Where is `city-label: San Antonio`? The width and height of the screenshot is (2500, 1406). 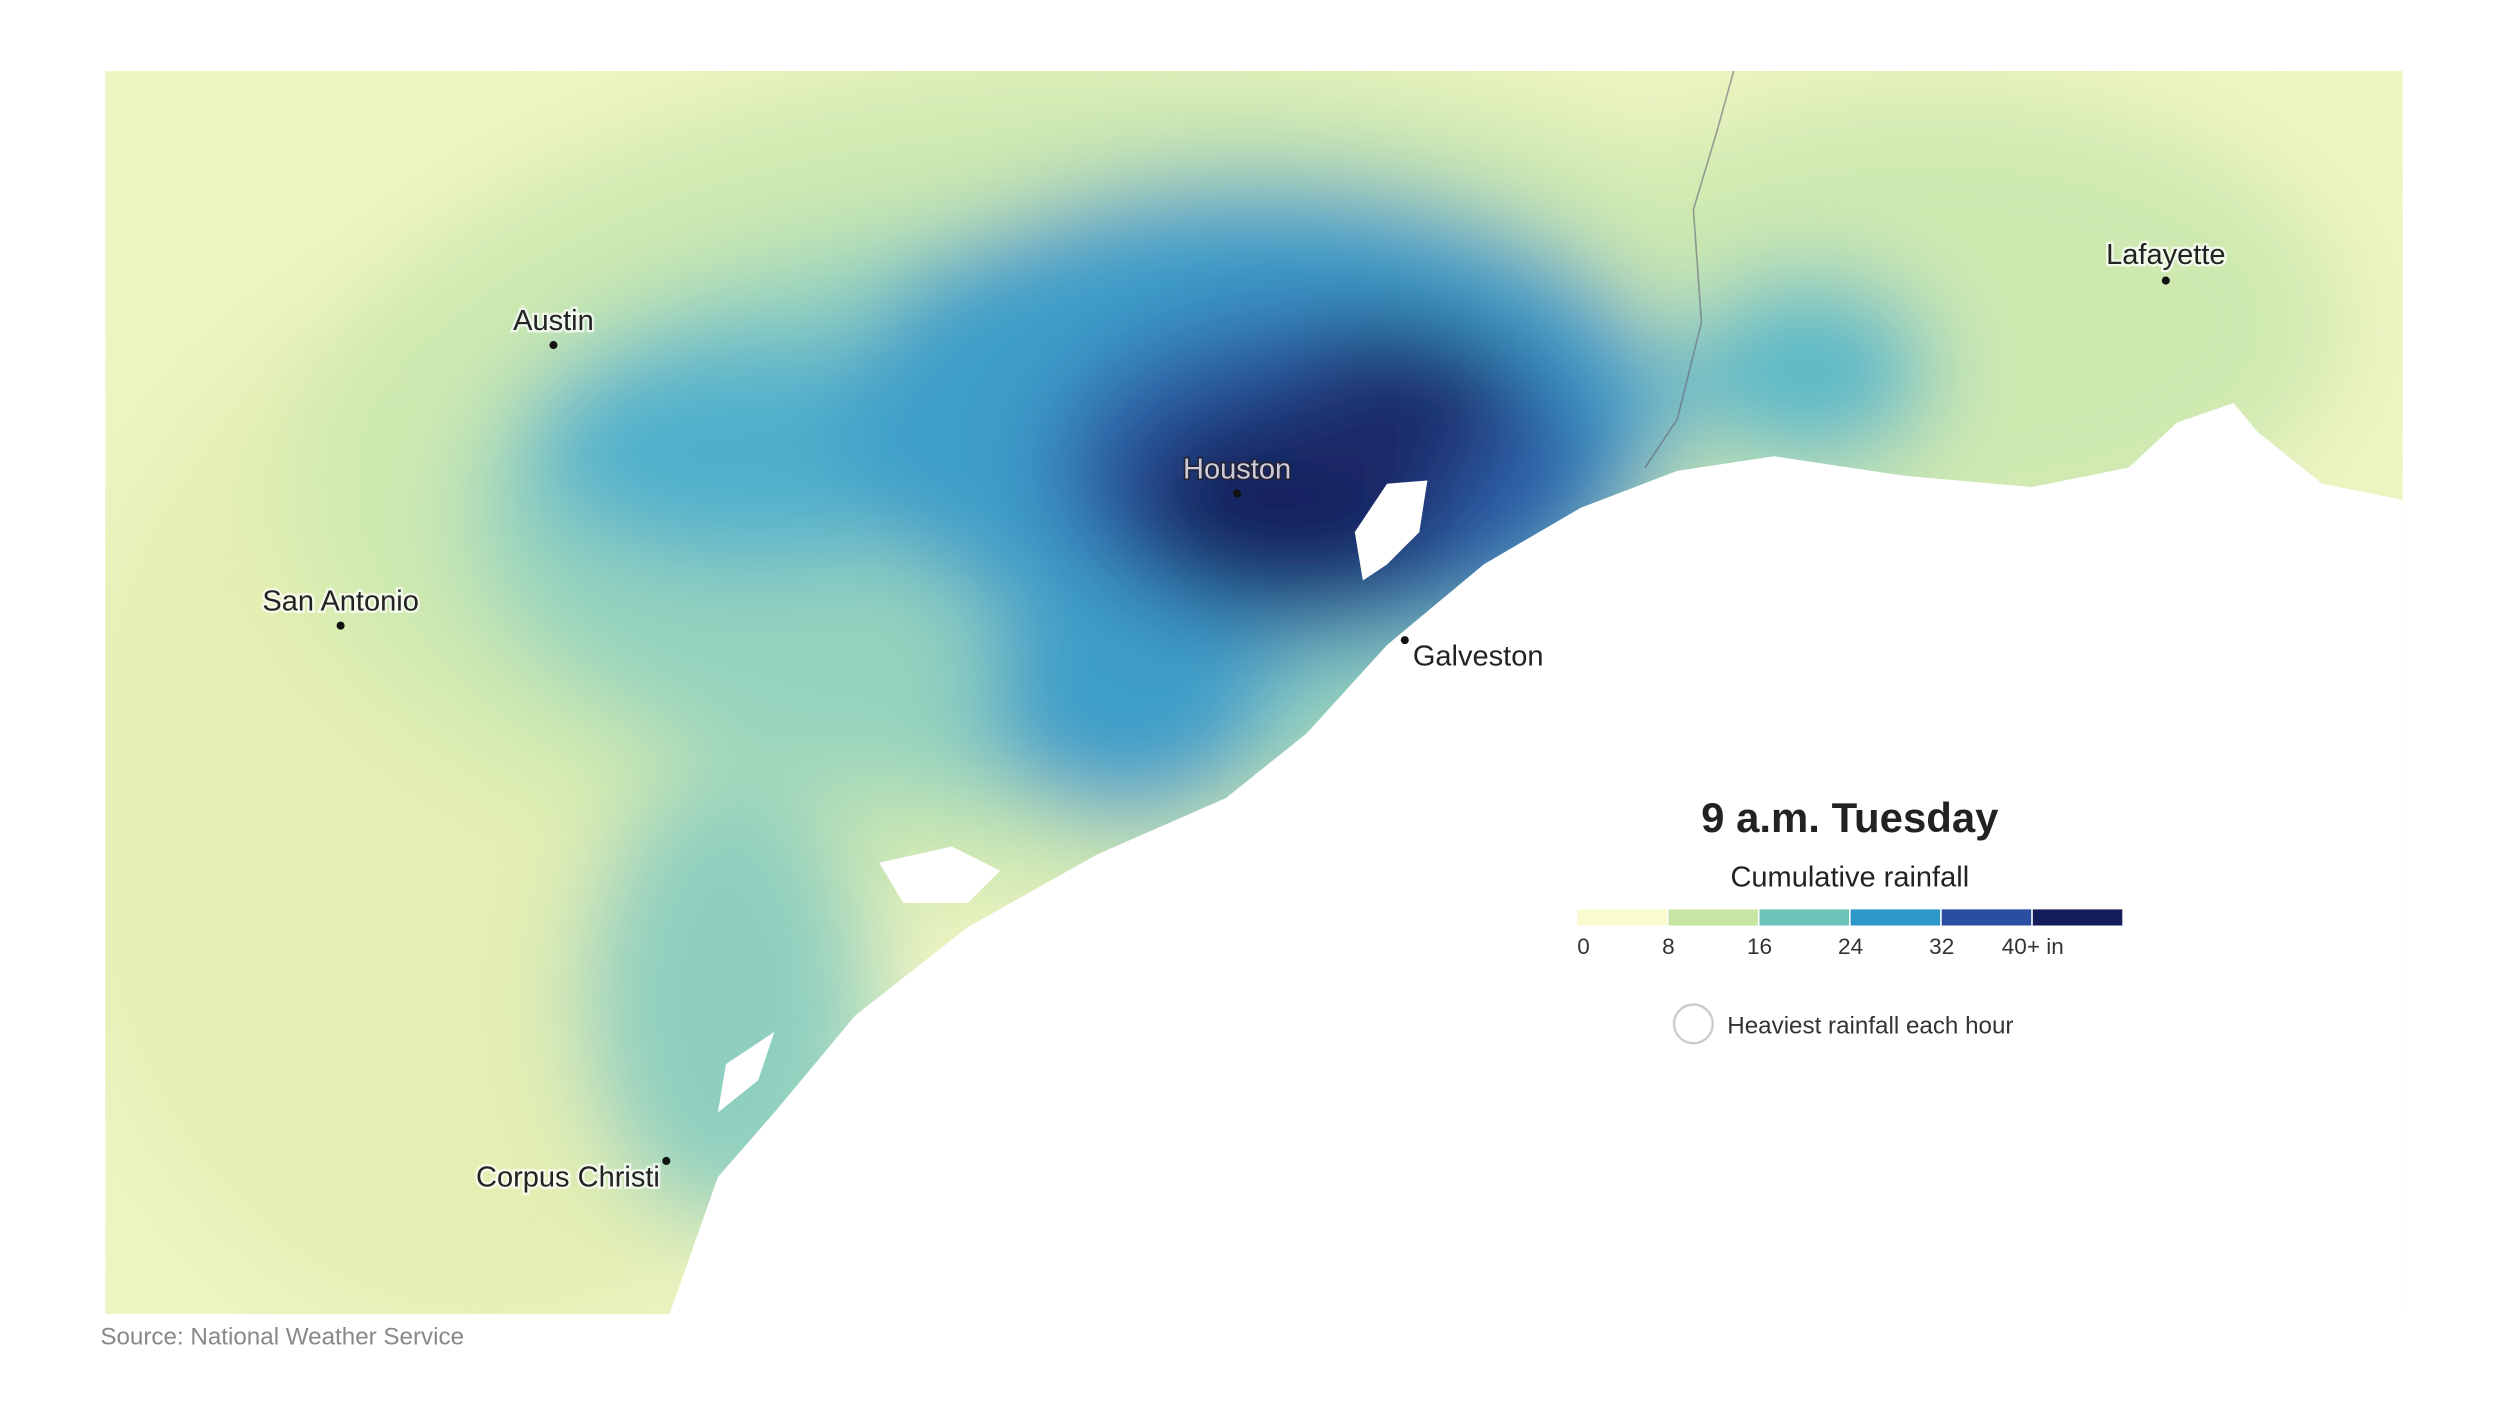 city-label: San Antonio is located at coordinates (340, 602).